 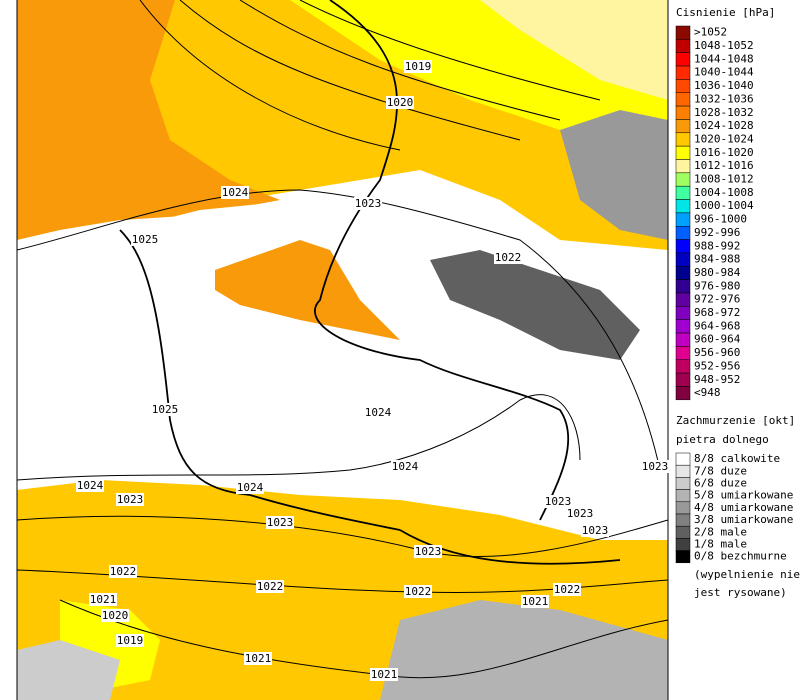 I want to click on isobar-label: 1020, so click(x=400, y=102).